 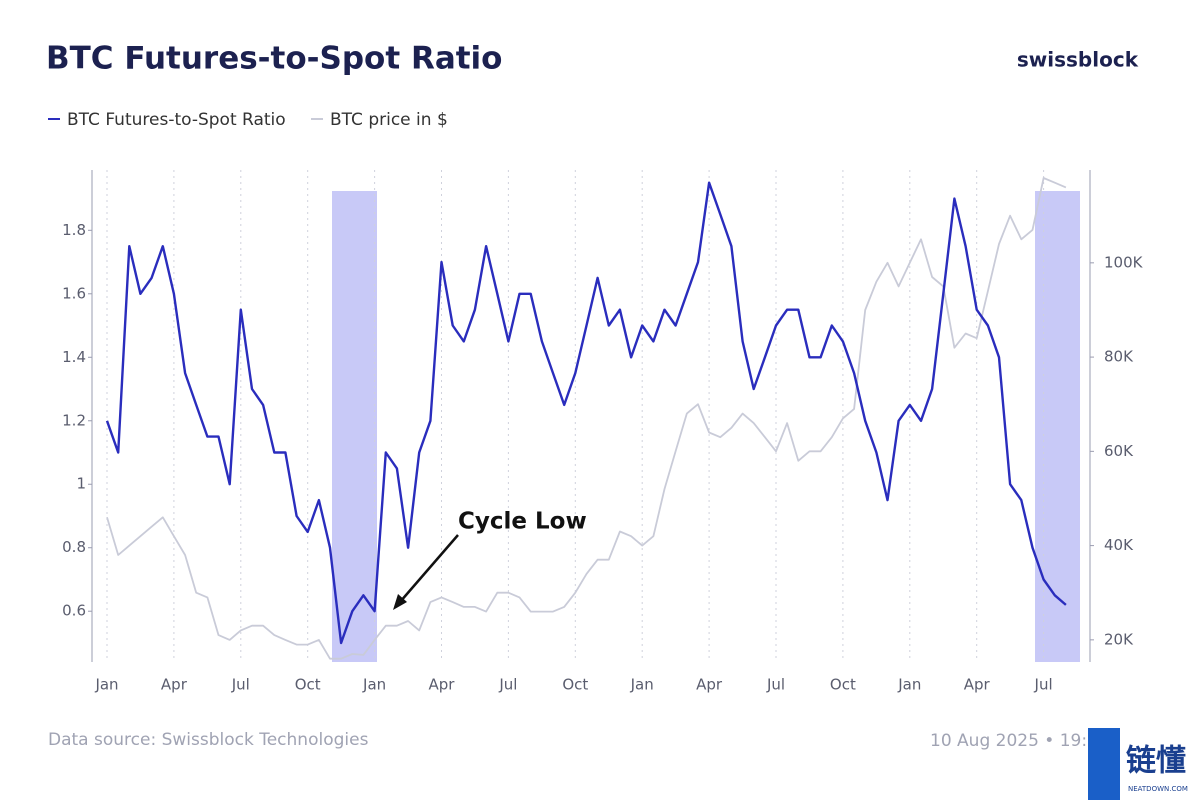 What do you see at coordinates (74, 420) in the screenshot?
I see `y-tick-label: 1.2` at bounding box center [74, 420].